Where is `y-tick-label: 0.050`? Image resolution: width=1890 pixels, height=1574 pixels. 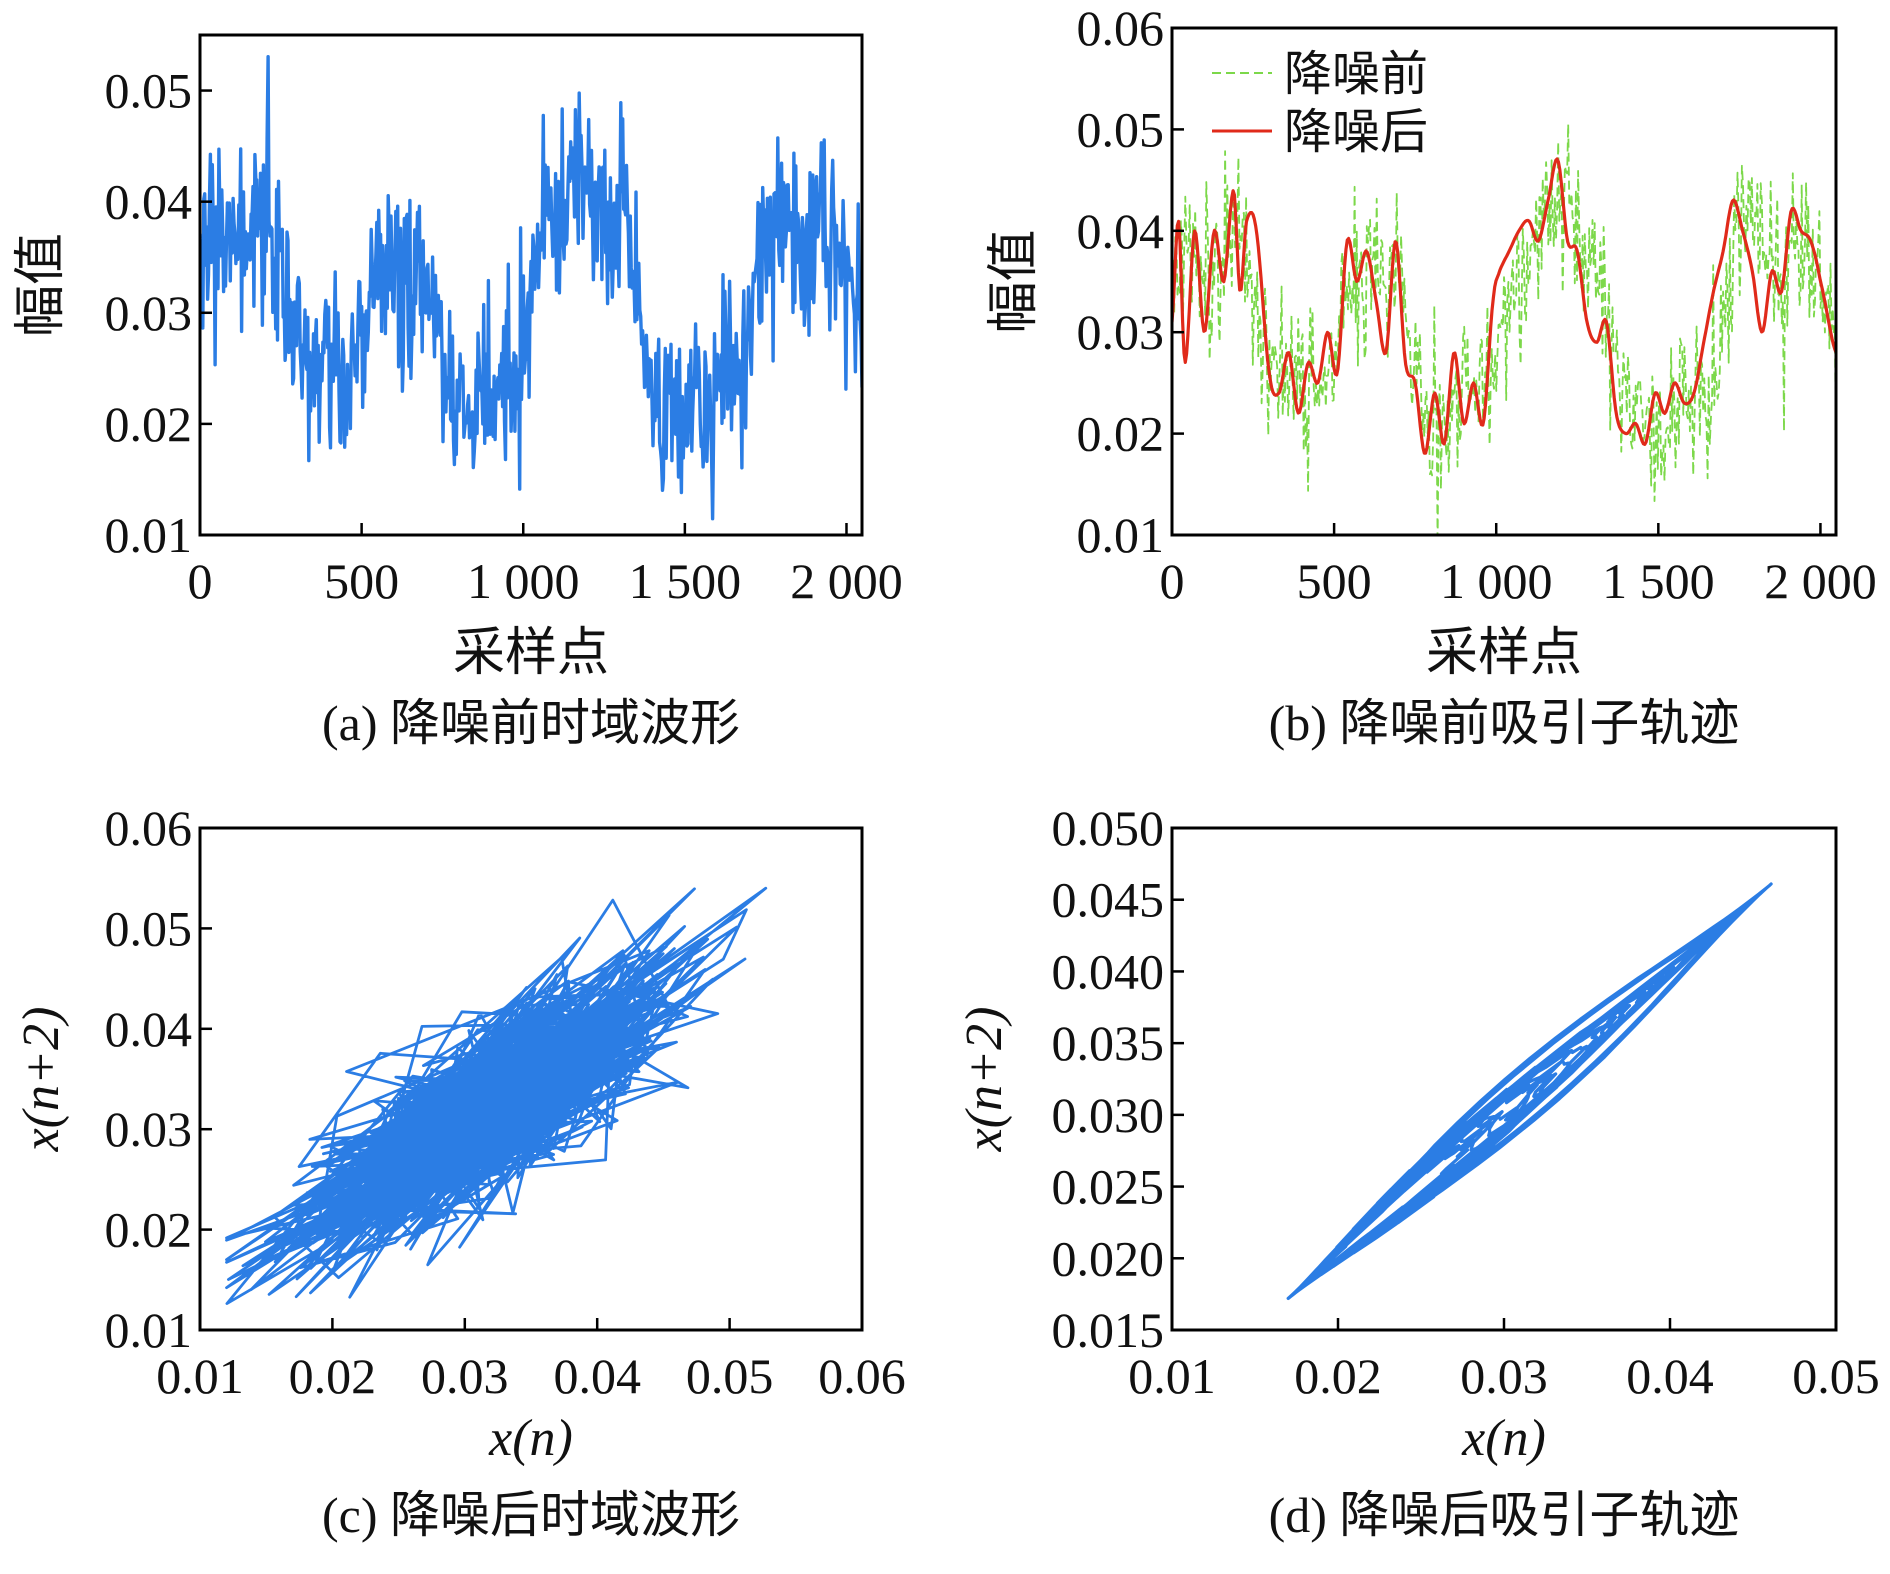 y-tick-label: 0.050 is located at coordinates (1108, 828).